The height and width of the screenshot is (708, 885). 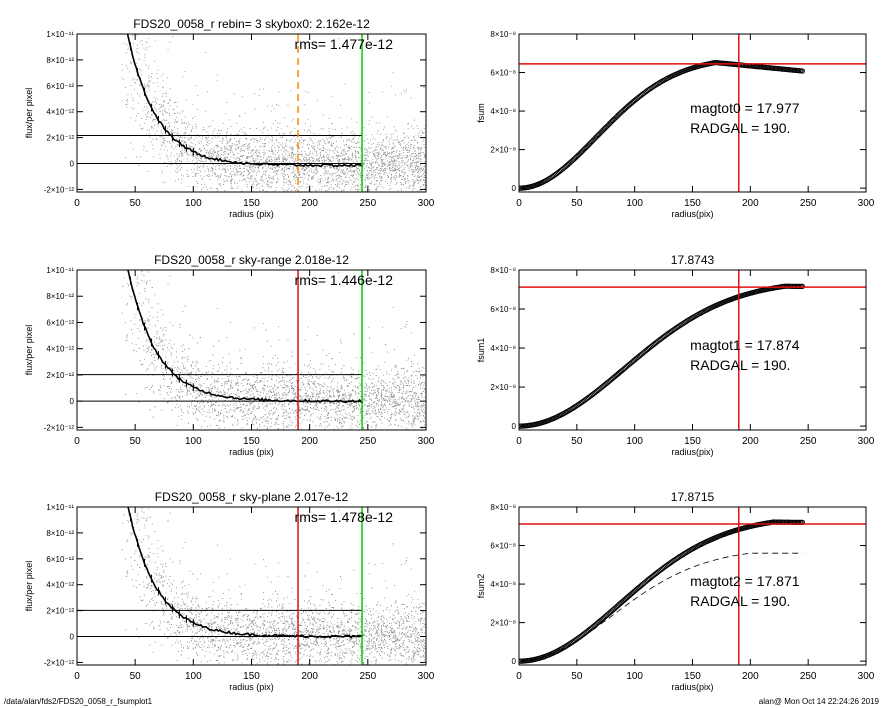 I want to click on x-tick-label: 0, so click(x=77, y=203).